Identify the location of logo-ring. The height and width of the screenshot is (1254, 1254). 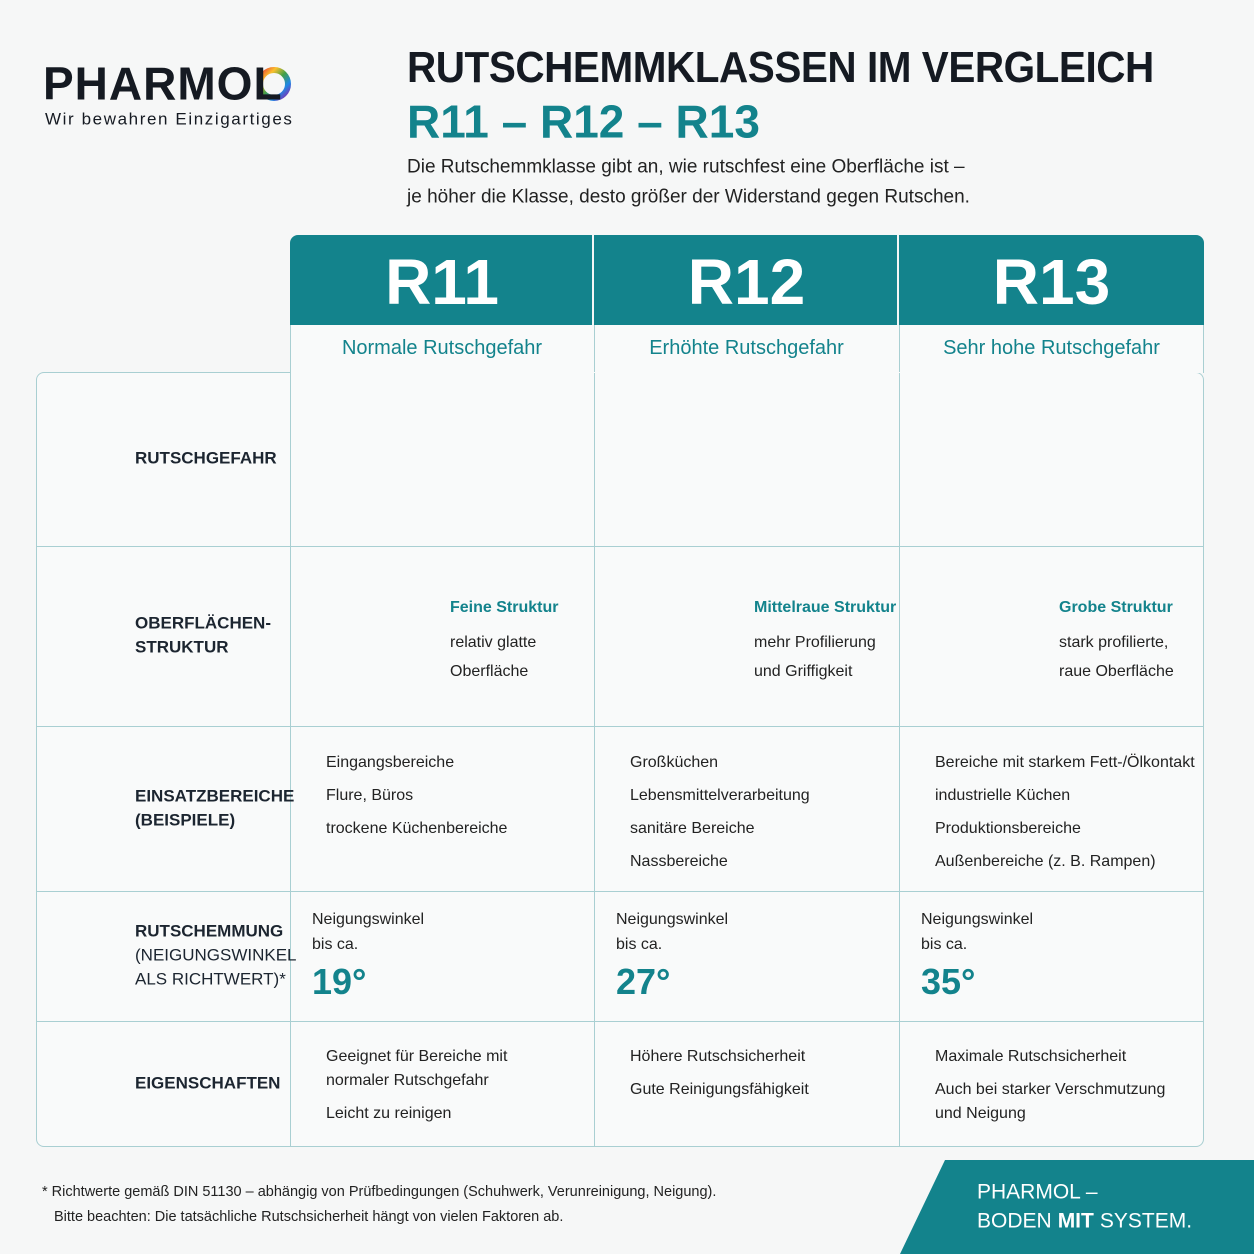
(274, 84).